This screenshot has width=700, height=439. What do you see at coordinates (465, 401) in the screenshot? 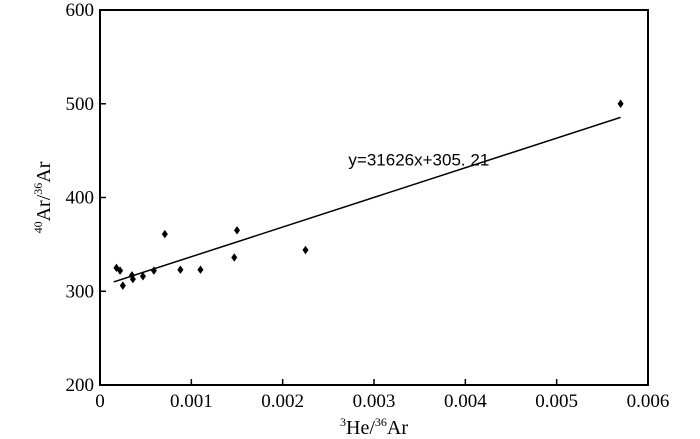
I see `x-tick-label: 0.004` at bounding box center [465, 401].